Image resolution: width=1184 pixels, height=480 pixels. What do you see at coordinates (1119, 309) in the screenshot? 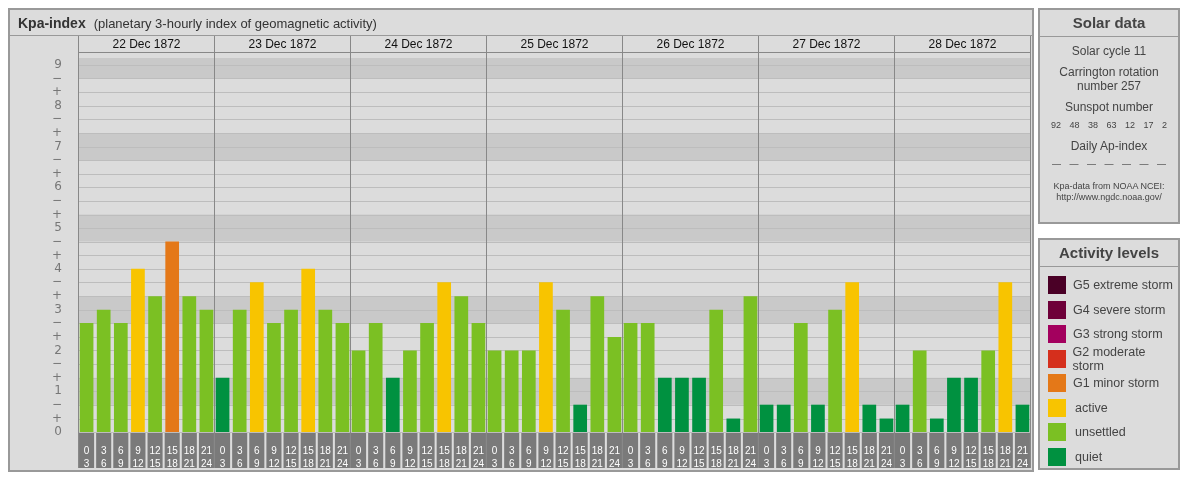
I see `legend-label: G4 severe storm` at bounding box center [1119, 309].